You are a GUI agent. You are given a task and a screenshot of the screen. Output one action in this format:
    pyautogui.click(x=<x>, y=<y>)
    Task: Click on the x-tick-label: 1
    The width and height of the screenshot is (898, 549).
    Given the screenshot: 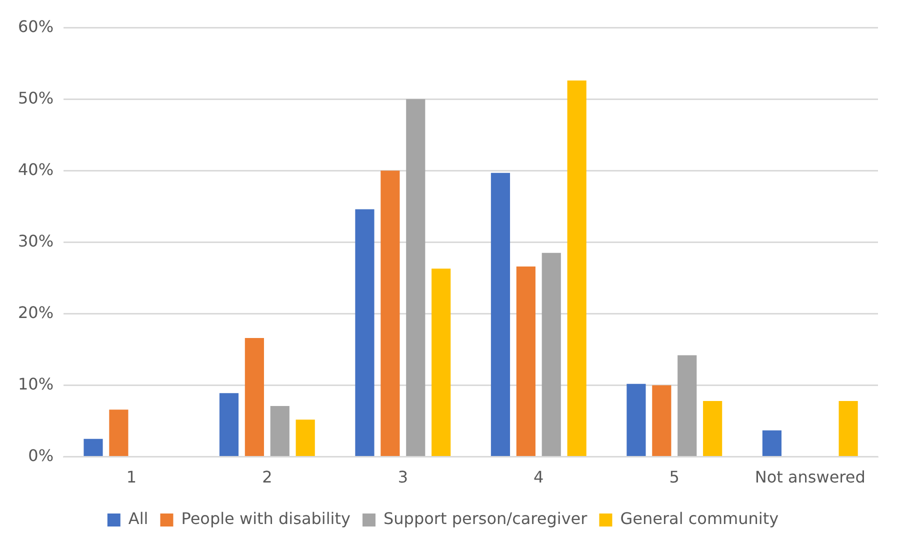 What is the action you would take?
    pyautogui.click(x=131, y=477)
    